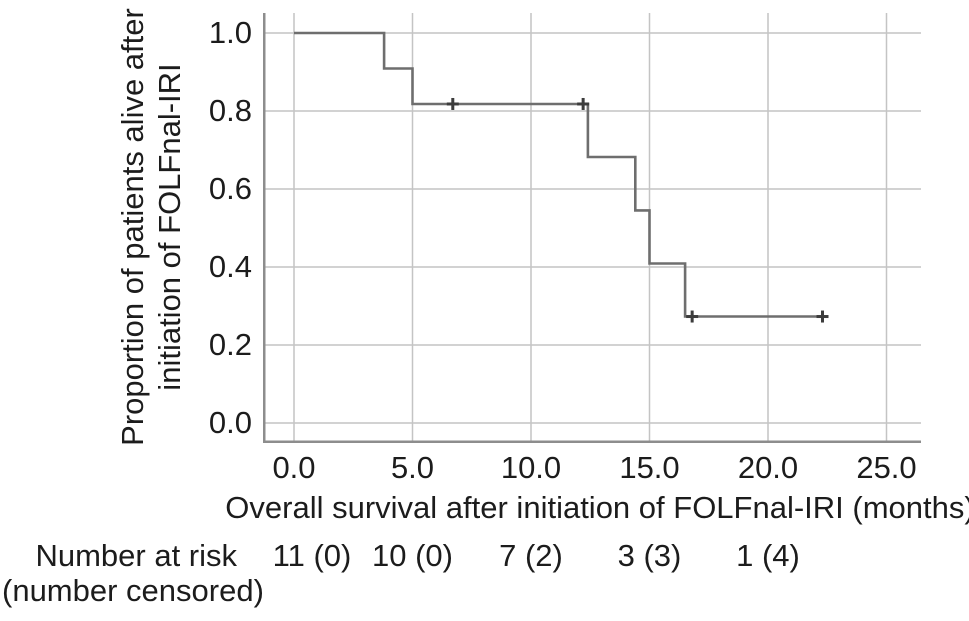 Image resolution: width=969 pixels, height=621 pixels. Describe the element at coordinates (230, 422) in the screenshot. I see `y-tick-label: 0.0` at that location.